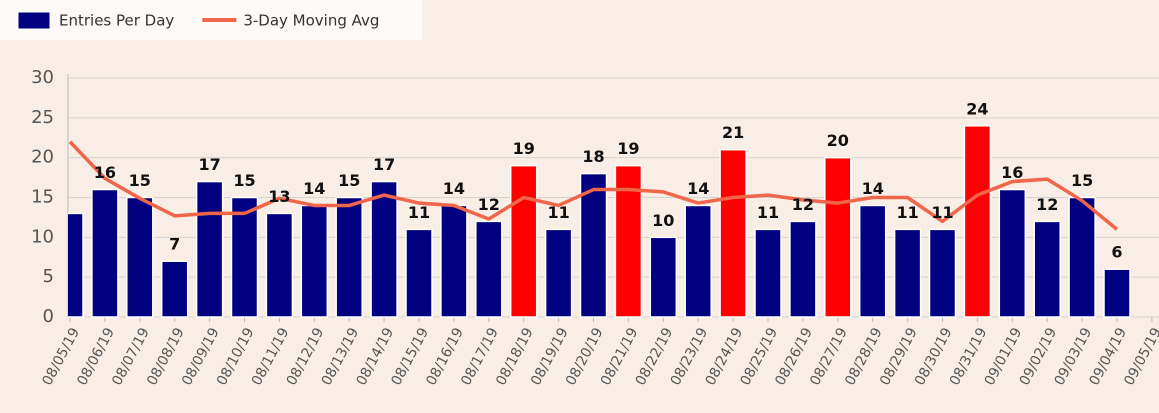 The image size is (1159, 413). I want to click on data-label: 13, so click(279, 196).